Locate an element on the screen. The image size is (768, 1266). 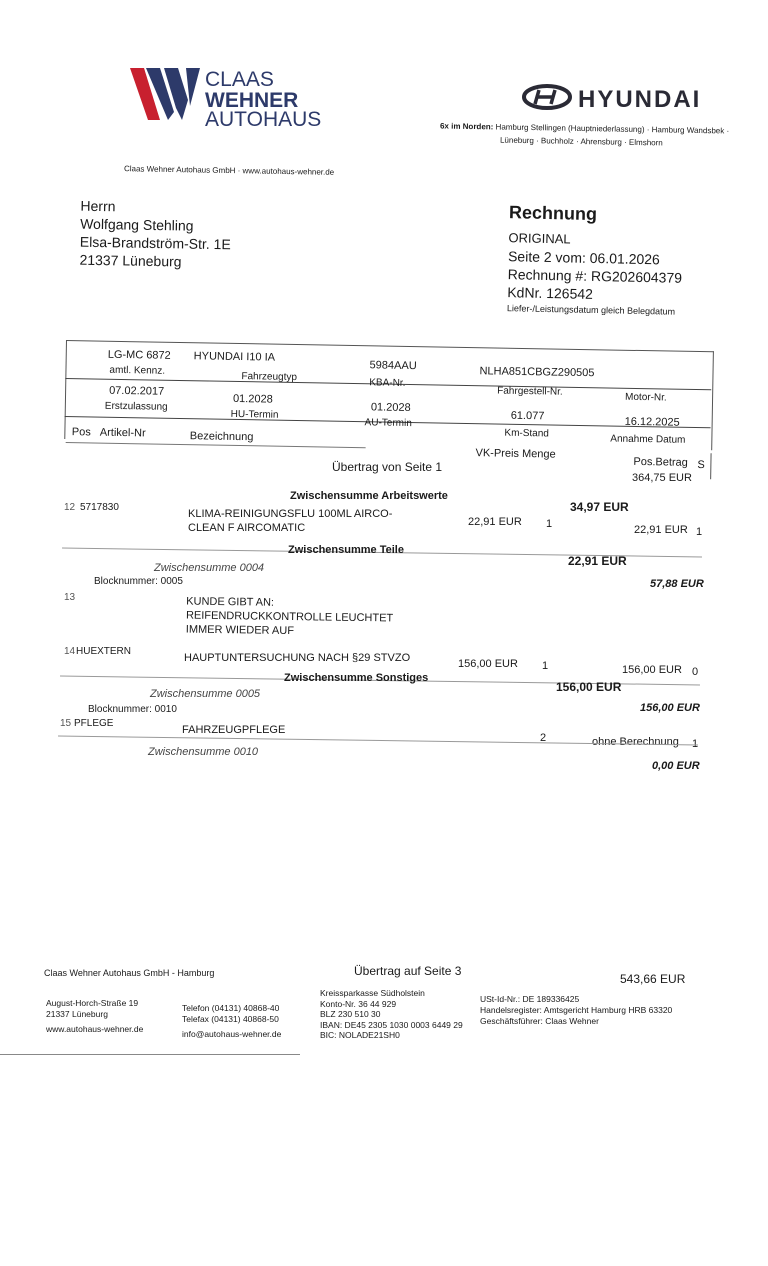
vin-label: Fahrgestell-Nr. is located at coordinates (530, 391).